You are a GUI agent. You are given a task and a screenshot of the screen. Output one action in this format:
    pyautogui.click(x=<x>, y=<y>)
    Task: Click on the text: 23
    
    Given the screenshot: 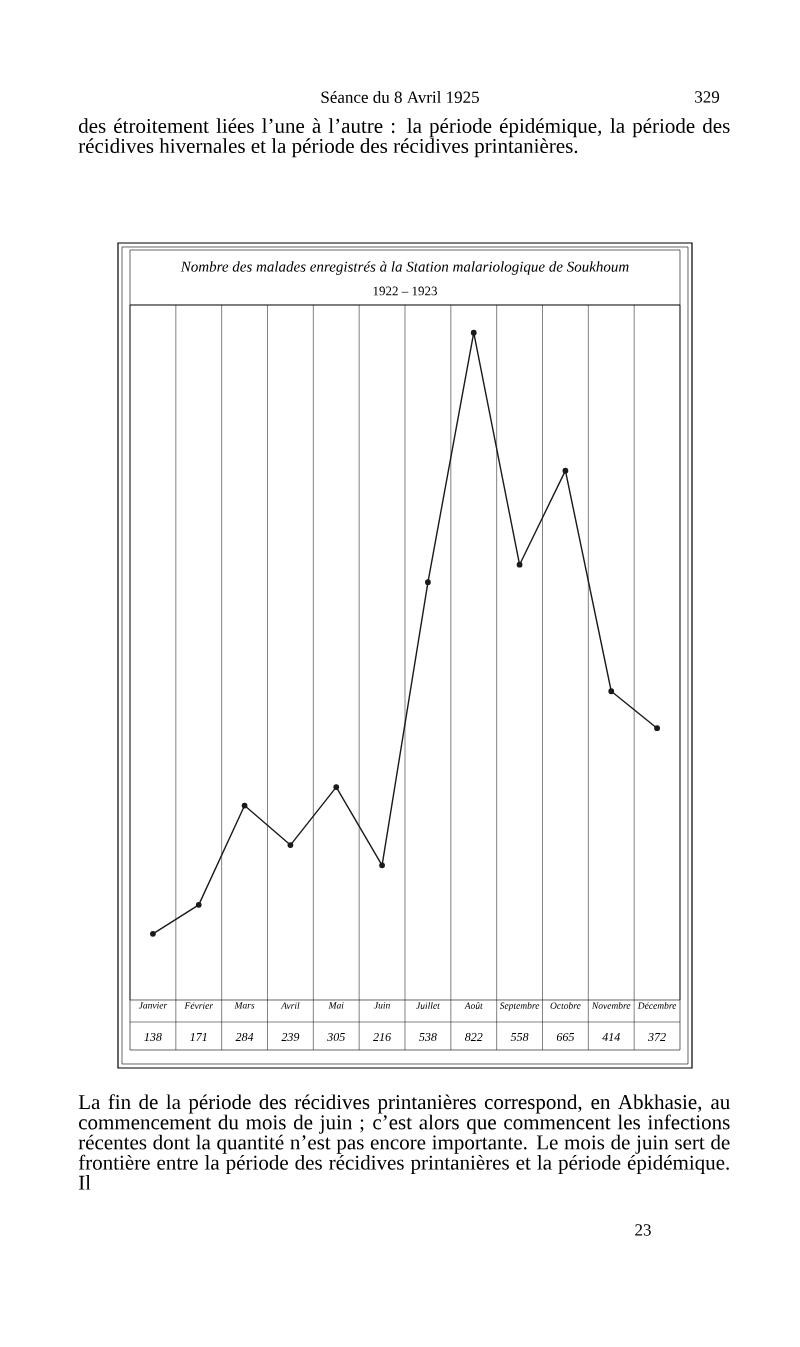 What is the action you would take?
    pyautogui.click(x=643, y=1230)
    